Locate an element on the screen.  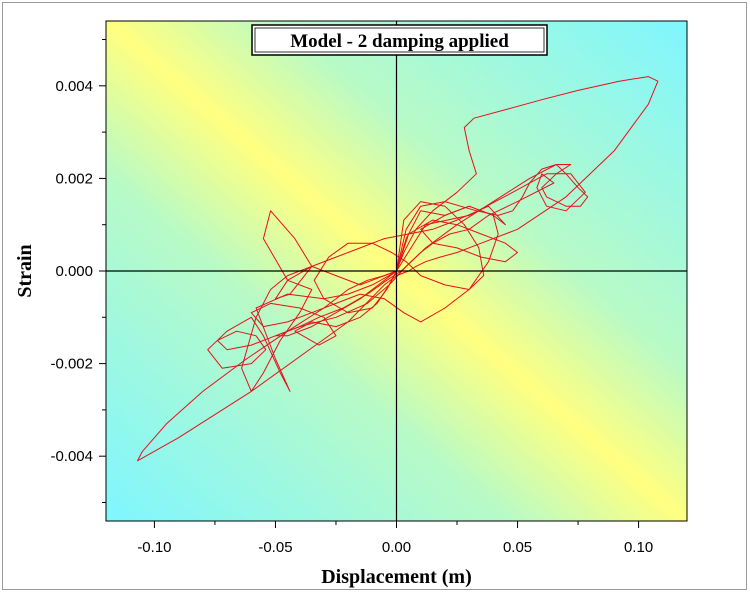
y-tick-label: 0.000 is located at coordinates (74, 271).